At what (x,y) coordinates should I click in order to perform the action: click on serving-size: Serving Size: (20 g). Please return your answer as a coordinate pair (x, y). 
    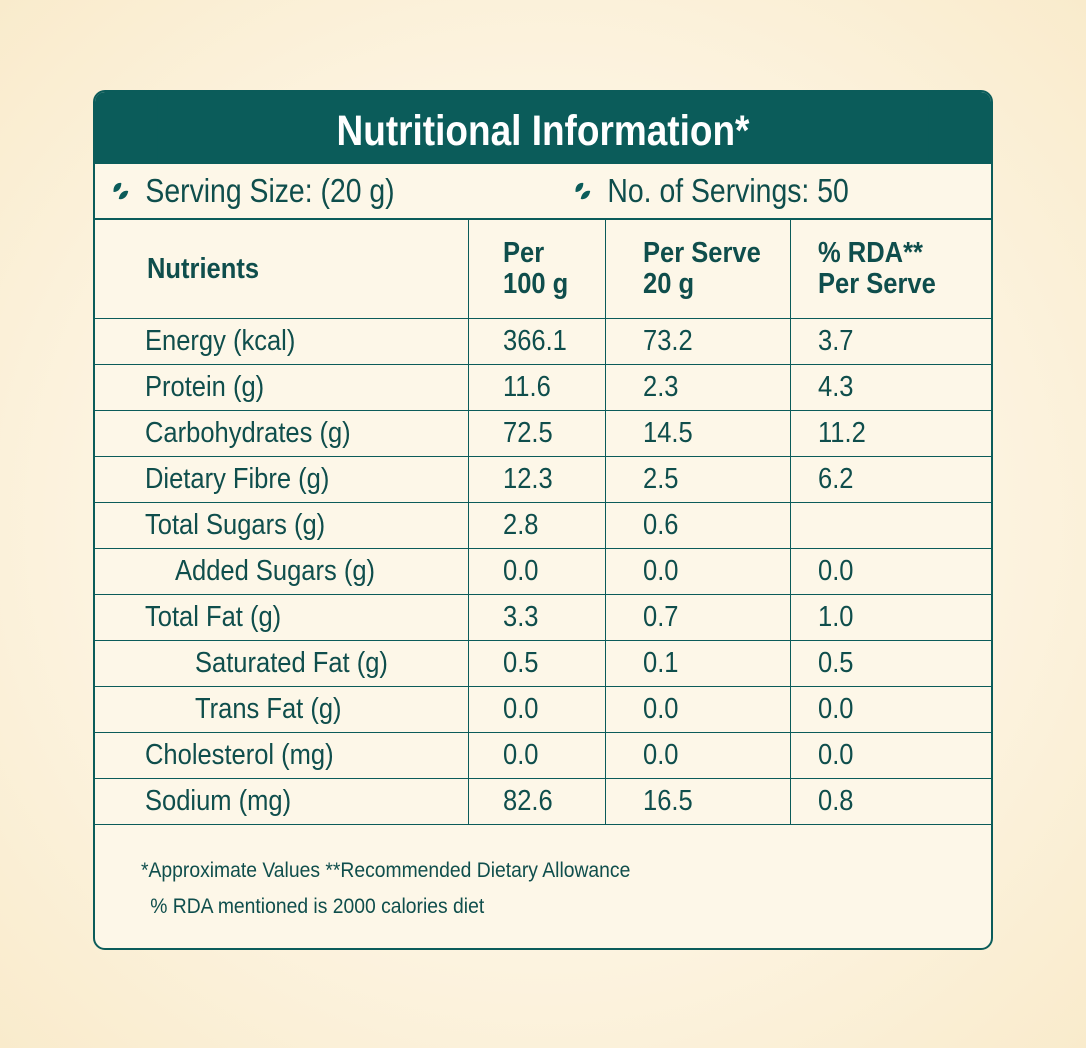
    Looking at the image, I should click on (253, 191).